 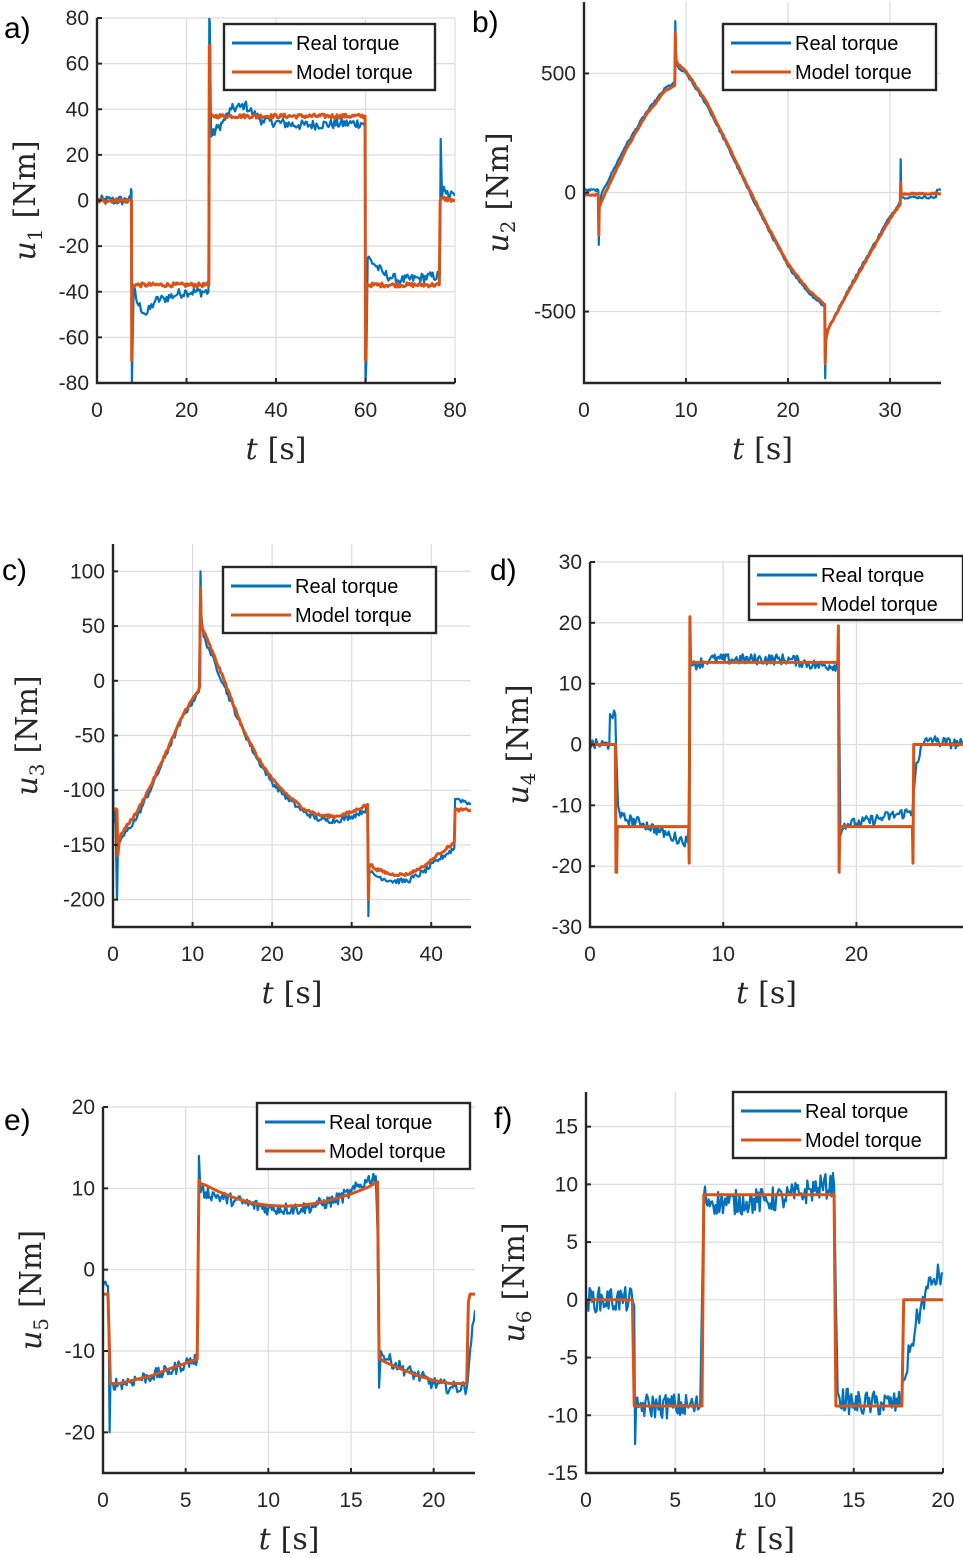 I want to click on y-tick-label: 100, so click(x=87, y=571).